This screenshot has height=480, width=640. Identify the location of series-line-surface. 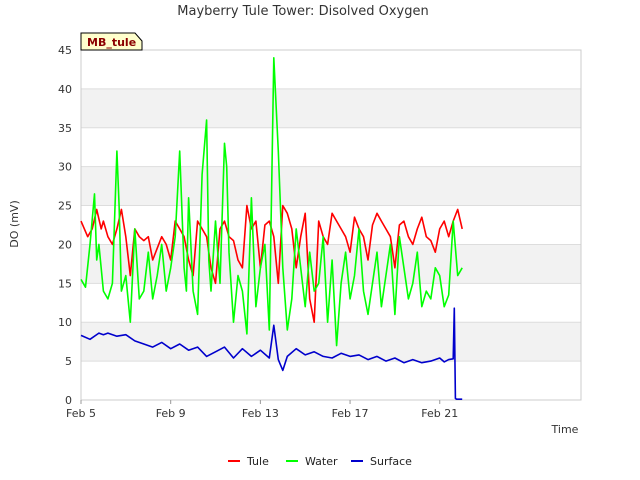
(271, 354).